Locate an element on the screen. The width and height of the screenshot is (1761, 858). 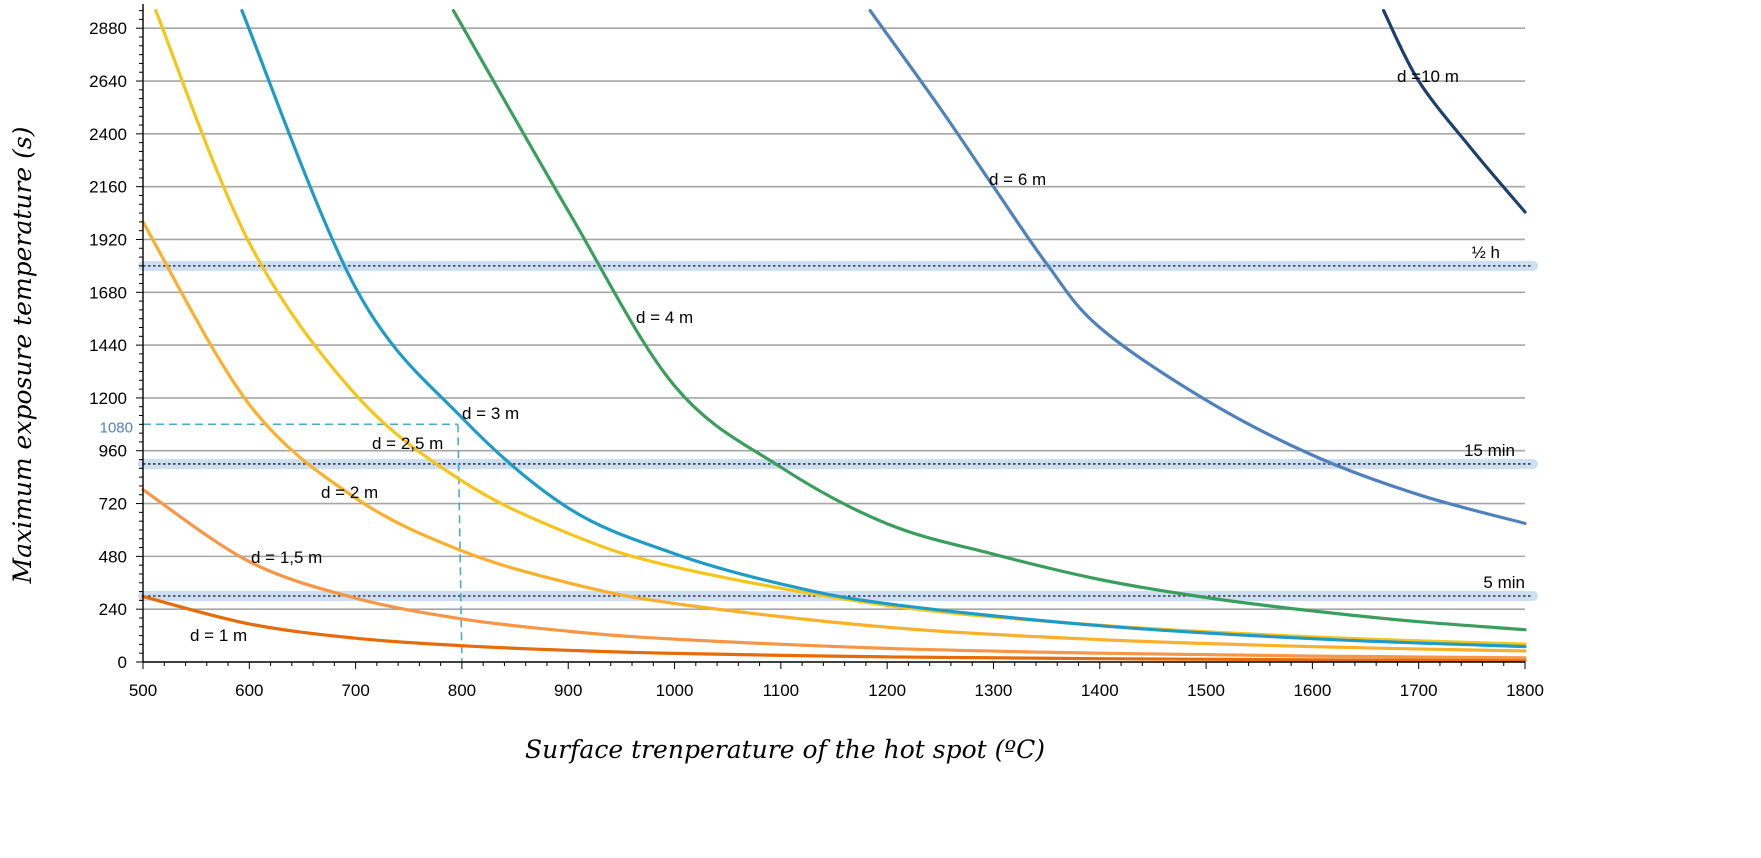
x-tick-label: 900 is located at coordinates (568, 690).